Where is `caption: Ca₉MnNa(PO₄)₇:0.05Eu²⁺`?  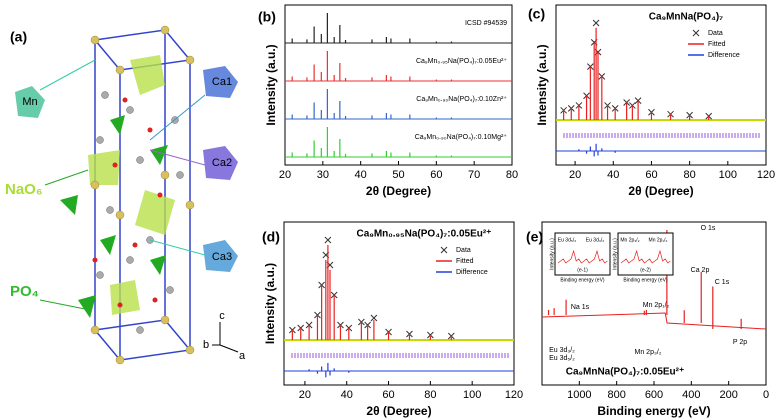
caption: Ca₉MnNa(PO₄)₇:0.05Eu²⁺ is located at coordinates (625, 372).